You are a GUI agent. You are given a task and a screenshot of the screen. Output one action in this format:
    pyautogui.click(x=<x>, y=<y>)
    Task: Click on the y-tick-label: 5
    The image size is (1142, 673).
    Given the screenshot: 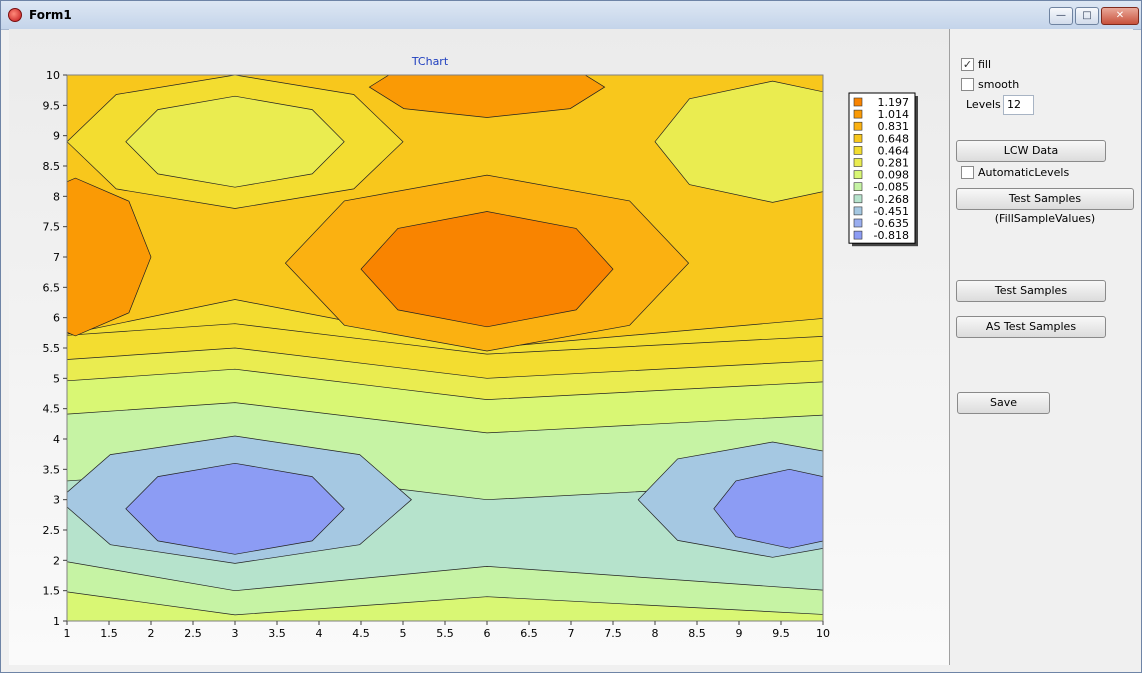 What is the action you would take?
    pyautogui.click(x=56, y=378)
    